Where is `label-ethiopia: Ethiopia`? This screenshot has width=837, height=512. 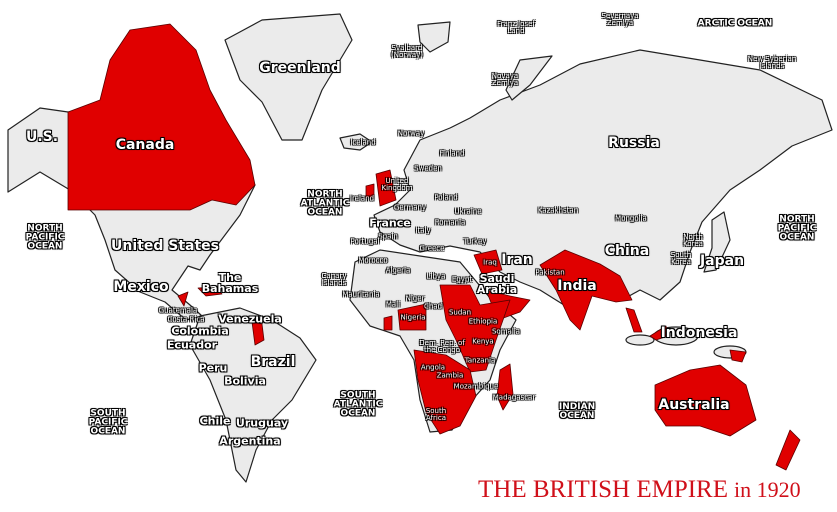
label-ethiopia: Ethiopia is located at coordinates (483, 321).